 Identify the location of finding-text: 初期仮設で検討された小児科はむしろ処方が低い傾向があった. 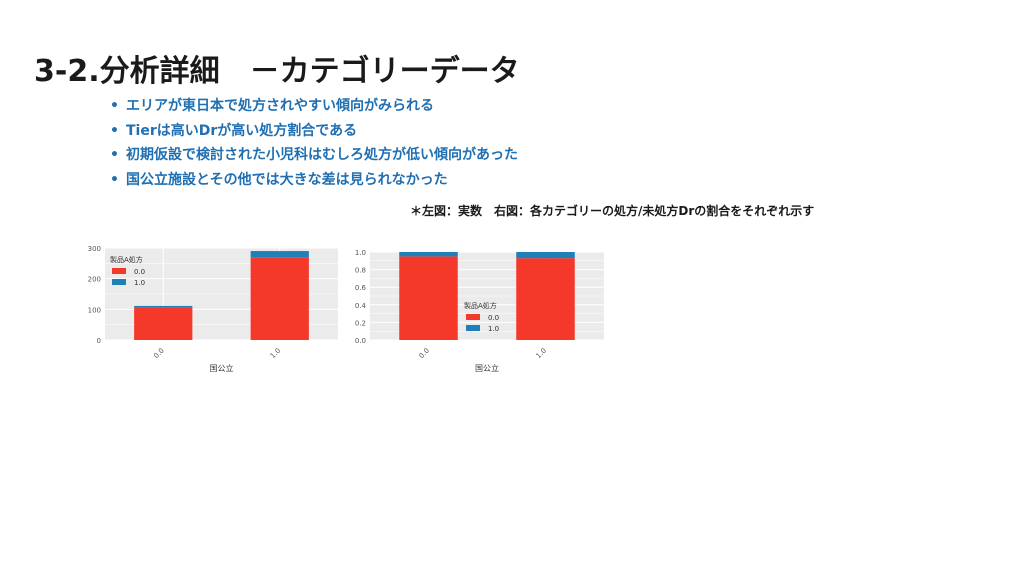
(322, 155).